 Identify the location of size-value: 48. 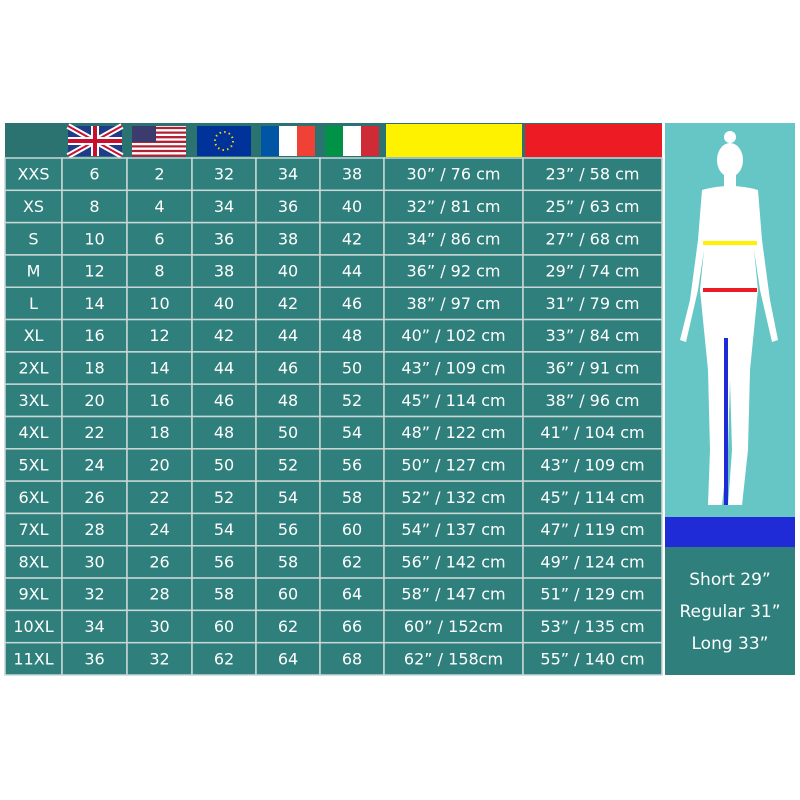
(224, 432).